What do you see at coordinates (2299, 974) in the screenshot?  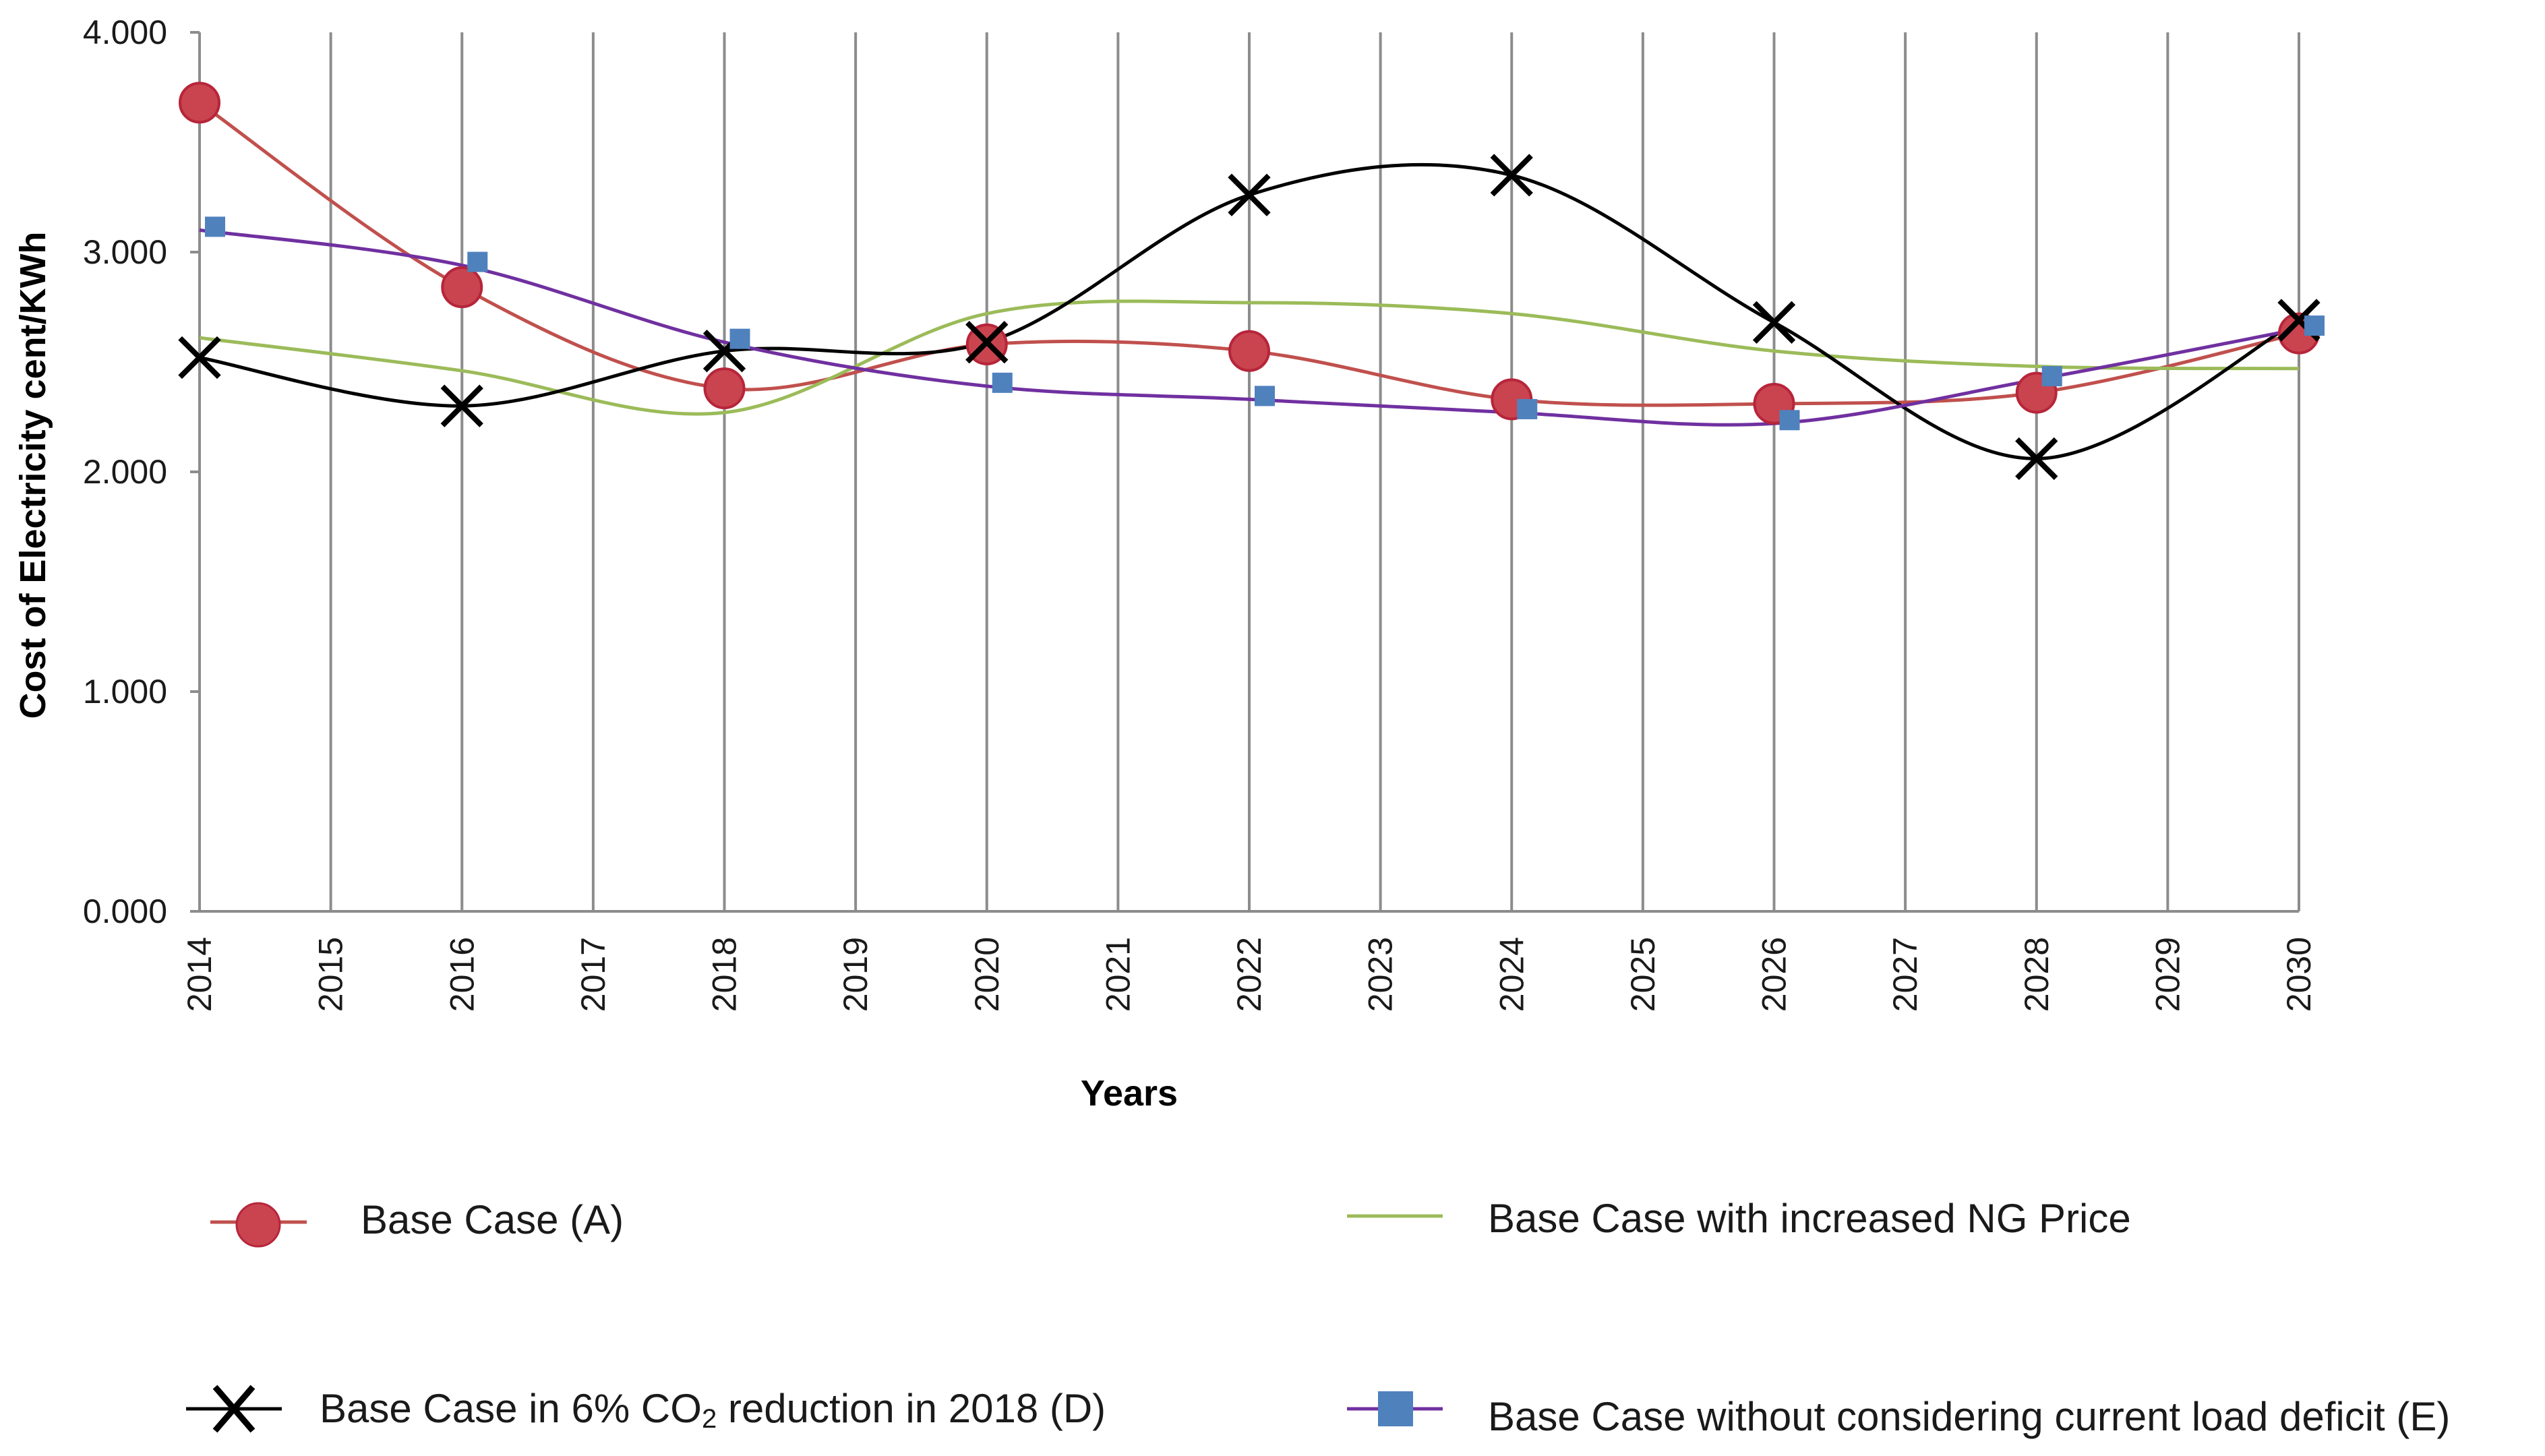 I see `x-tick-label: 2030` at bounding box center [2299, 974].